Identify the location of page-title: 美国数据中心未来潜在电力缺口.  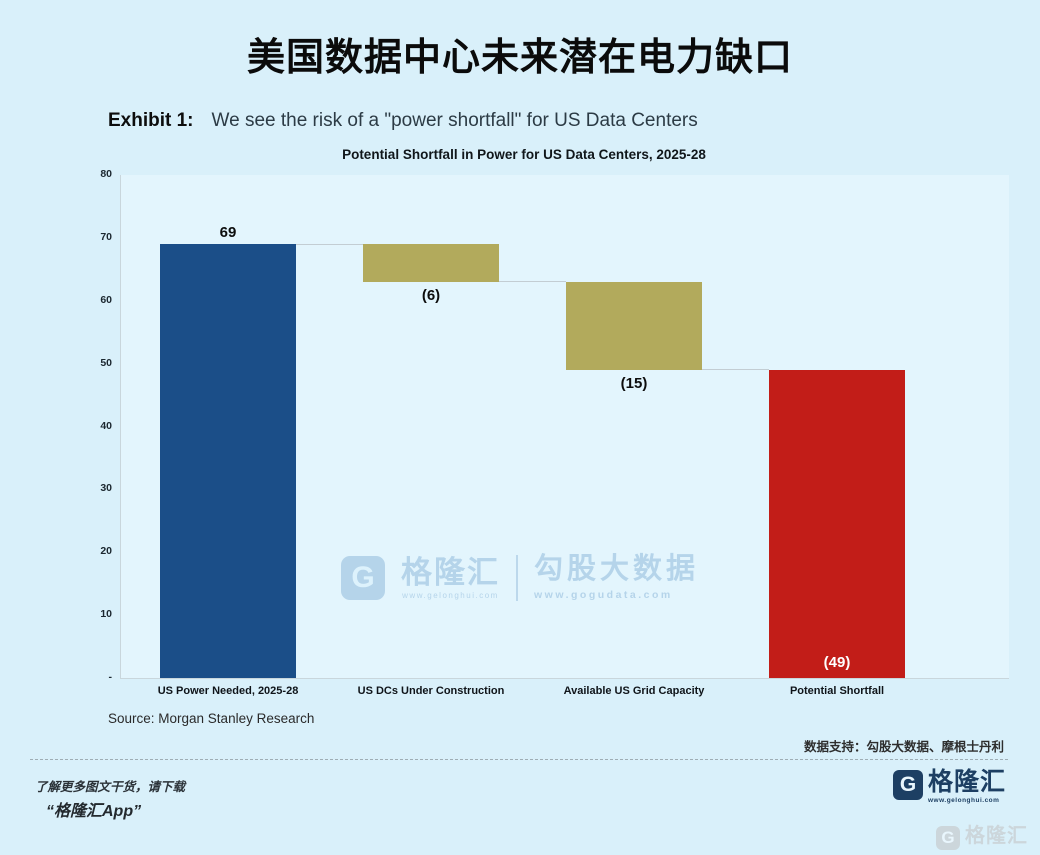
(519, 58).